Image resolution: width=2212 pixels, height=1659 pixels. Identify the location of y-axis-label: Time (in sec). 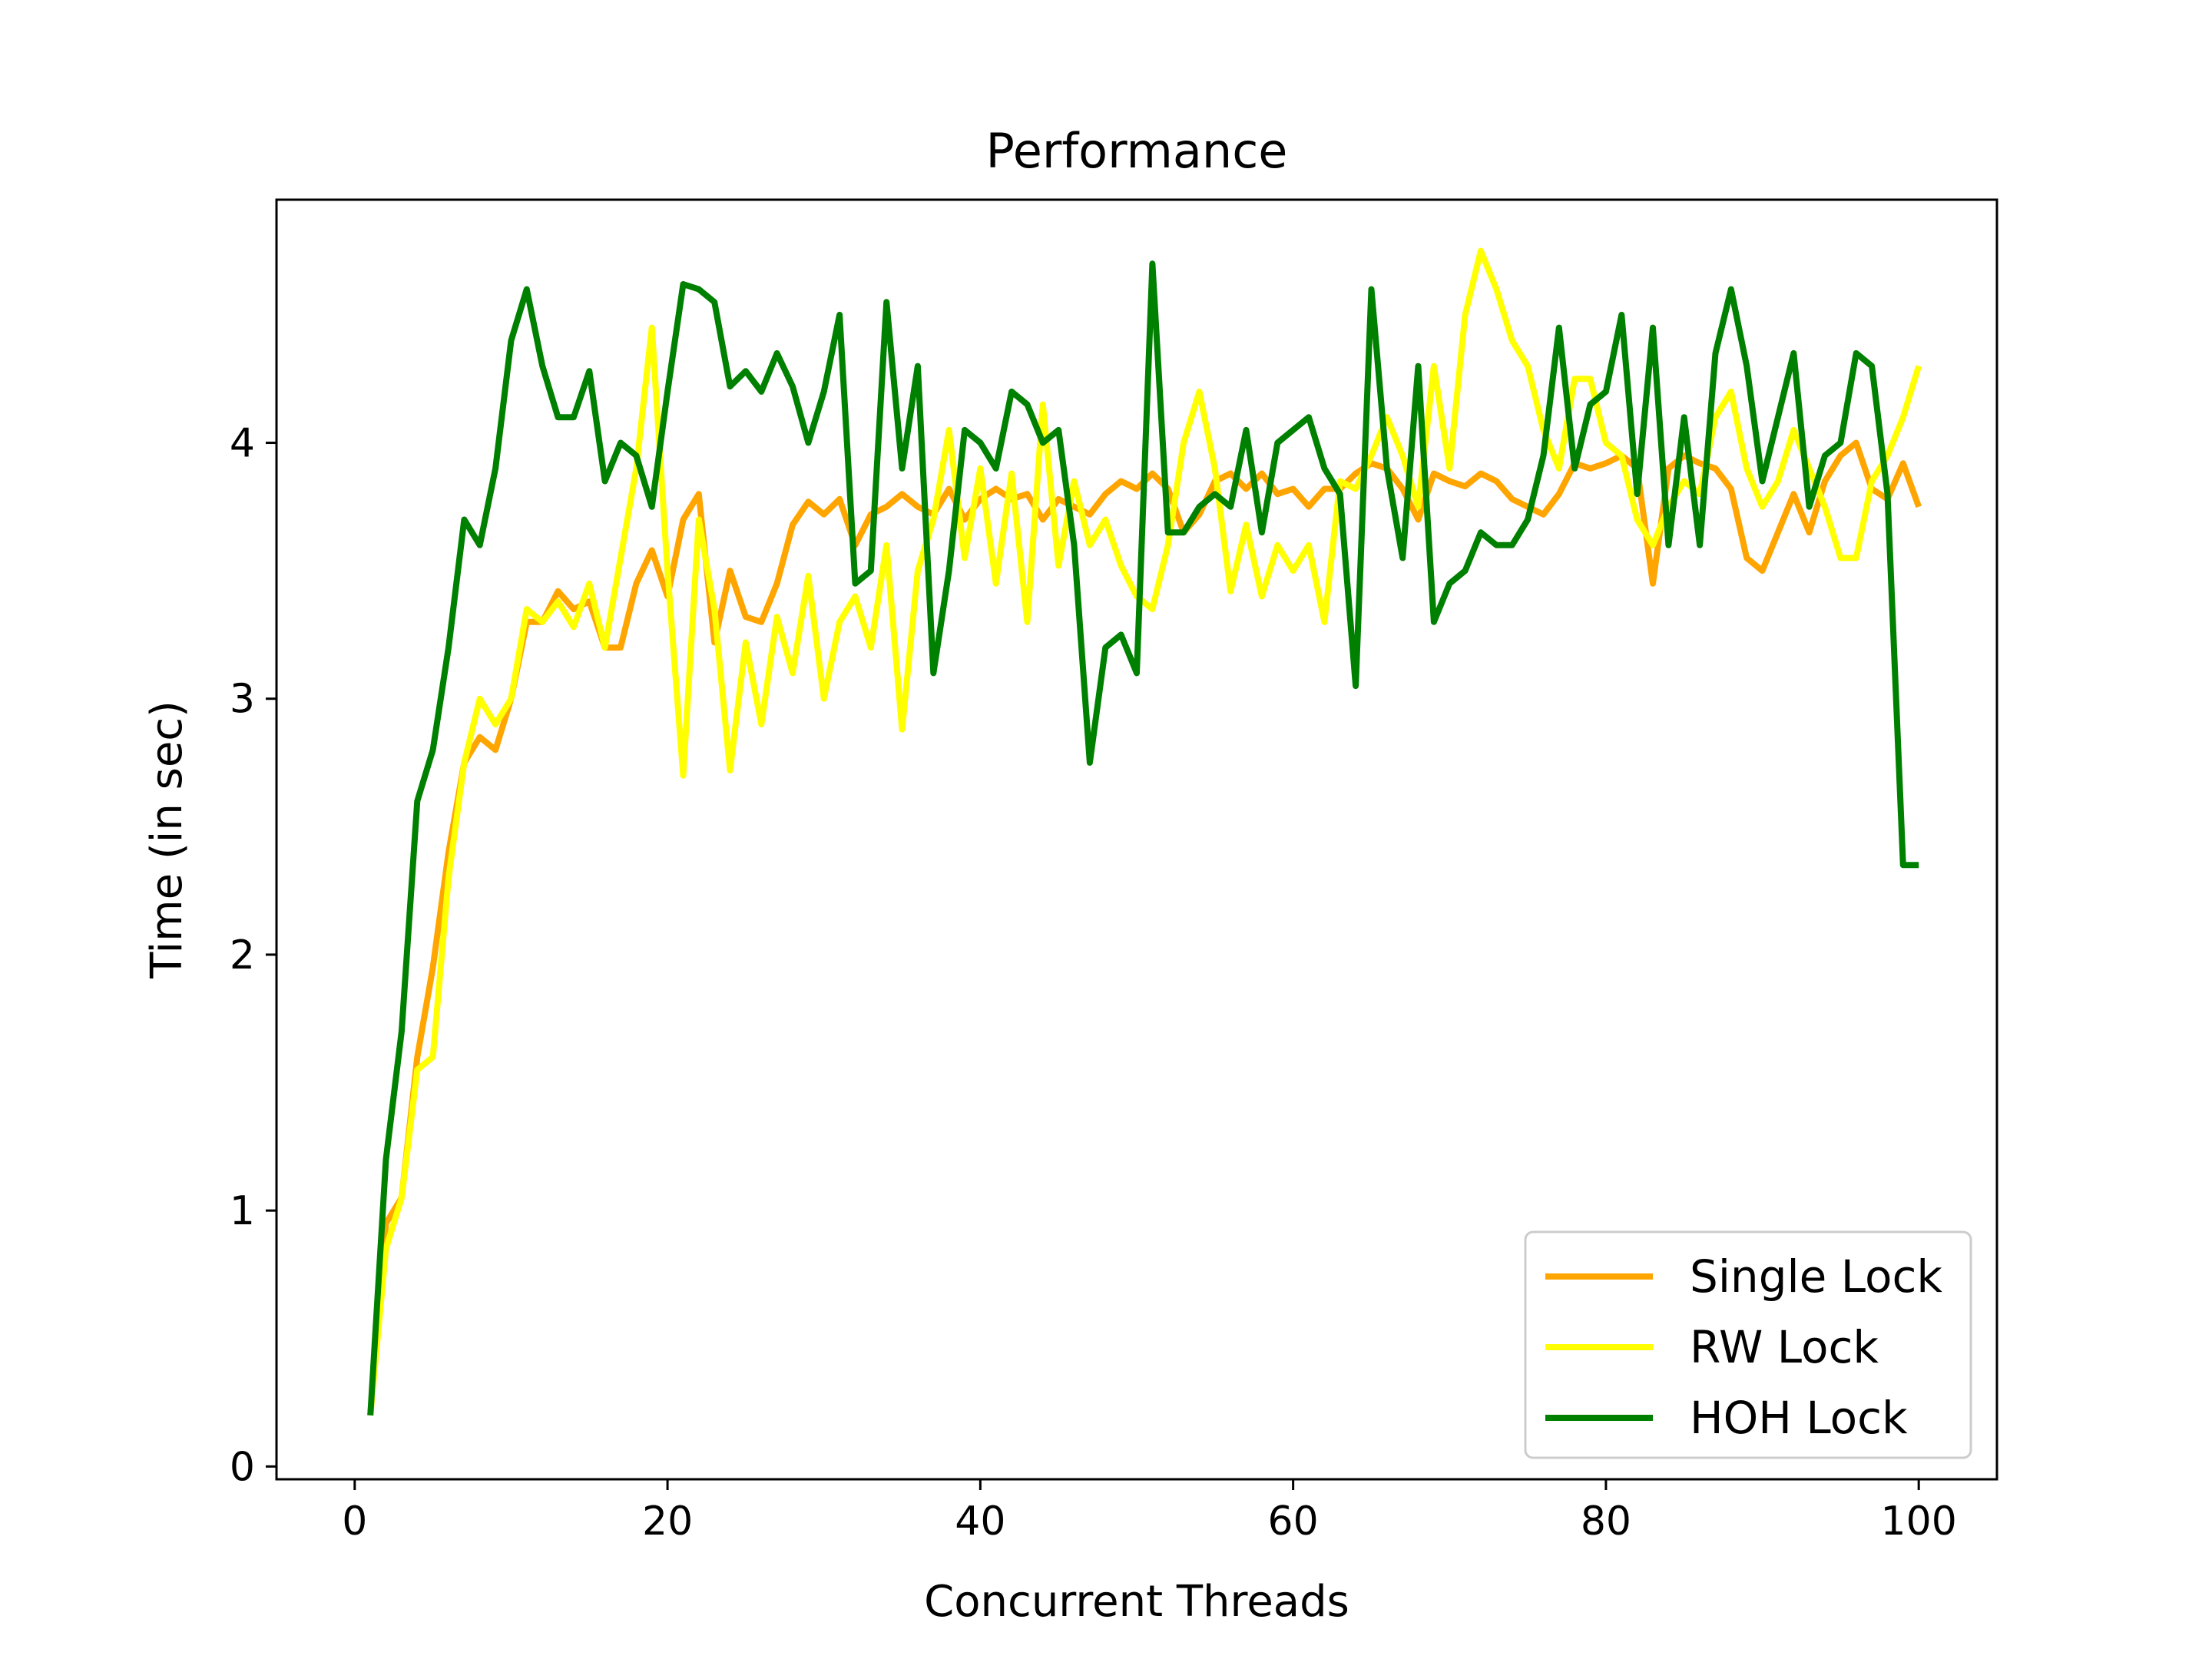
(167, 839).